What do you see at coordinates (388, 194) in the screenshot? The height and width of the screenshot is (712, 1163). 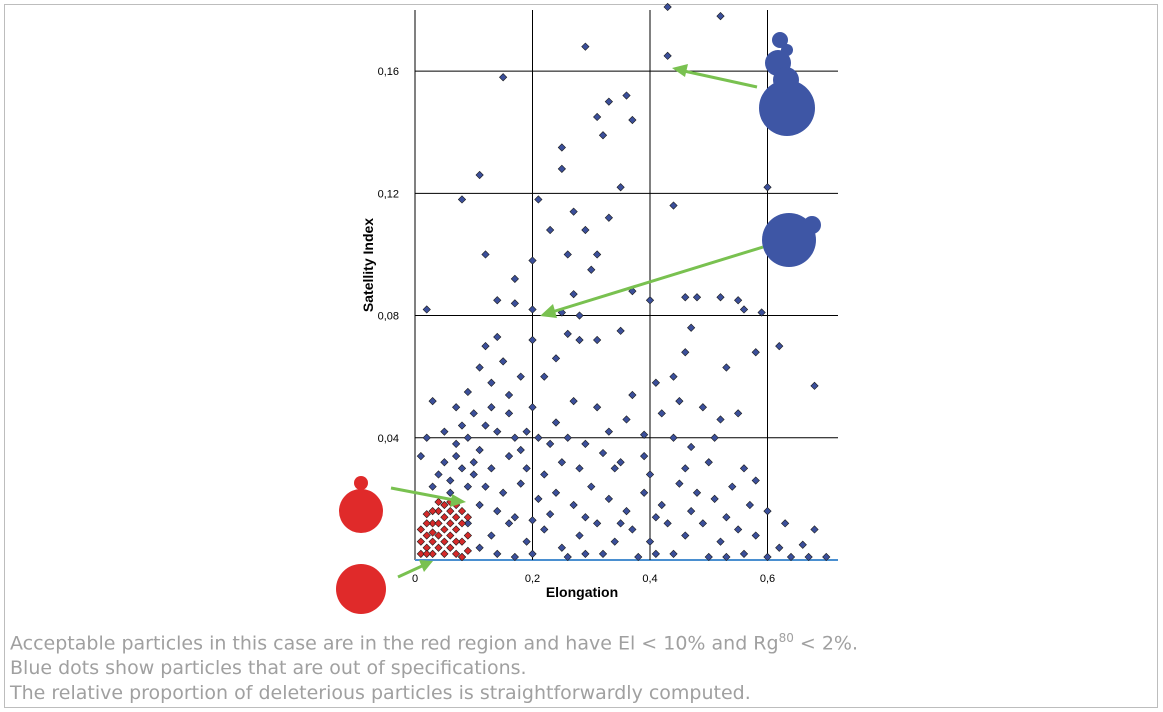 I see `y-tick-label: 0,12` at bounding box center [388, 194].